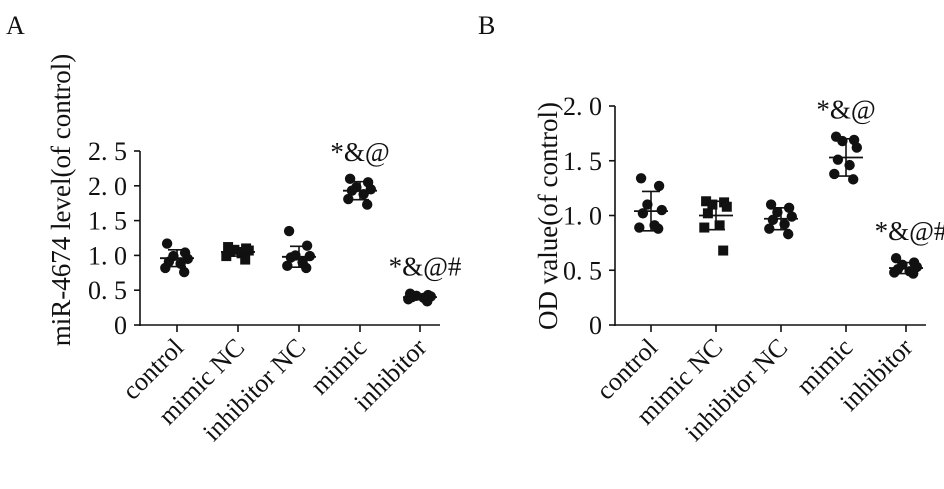 This screenshot has height=489, width=944. What do you see at coordinates (486, 25) in the screenshot?
I see `panel-label-b: B` at bounding box center [486, 25].